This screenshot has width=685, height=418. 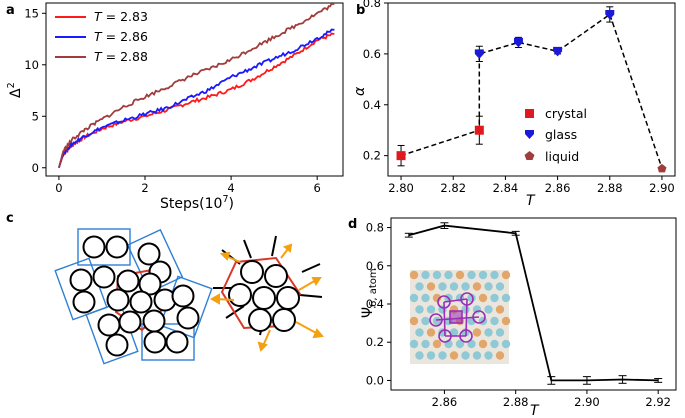 What do you see at coordinates (121, 16) in the screenshot?
I see `legend-label-283: T = 2.83` at bounding box center [121, 16].